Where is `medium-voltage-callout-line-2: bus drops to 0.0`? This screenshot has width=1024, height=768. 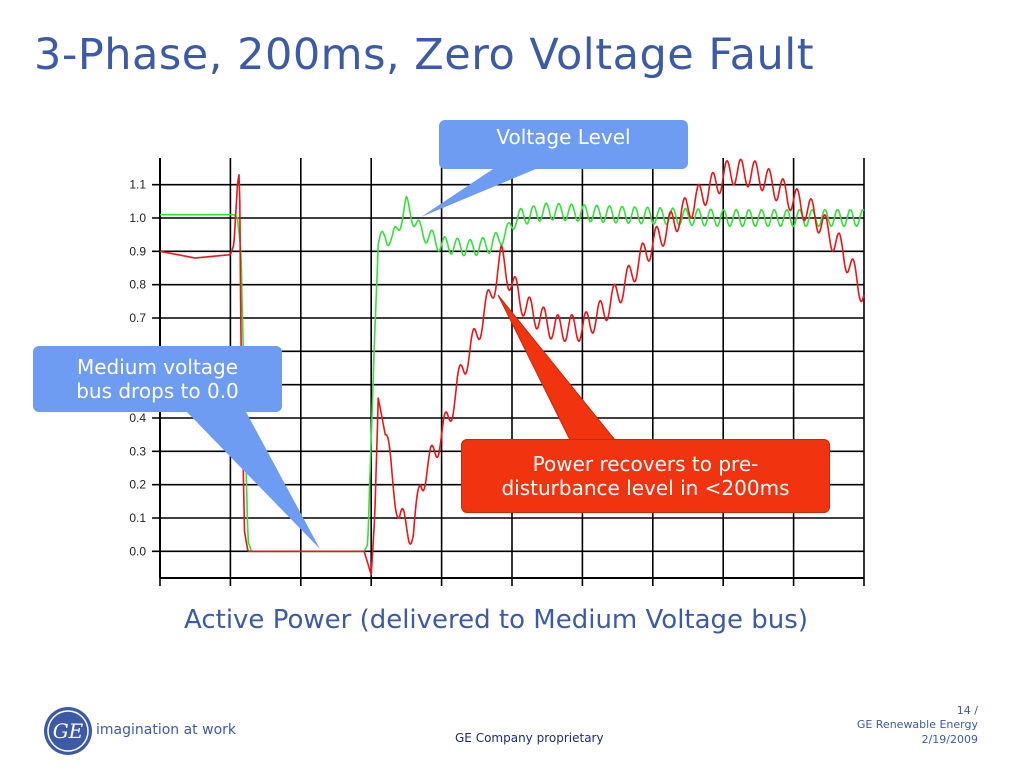
medium-voltage-callout-line-2: bus drops to 0.0 is located at coordinates (157, 391).